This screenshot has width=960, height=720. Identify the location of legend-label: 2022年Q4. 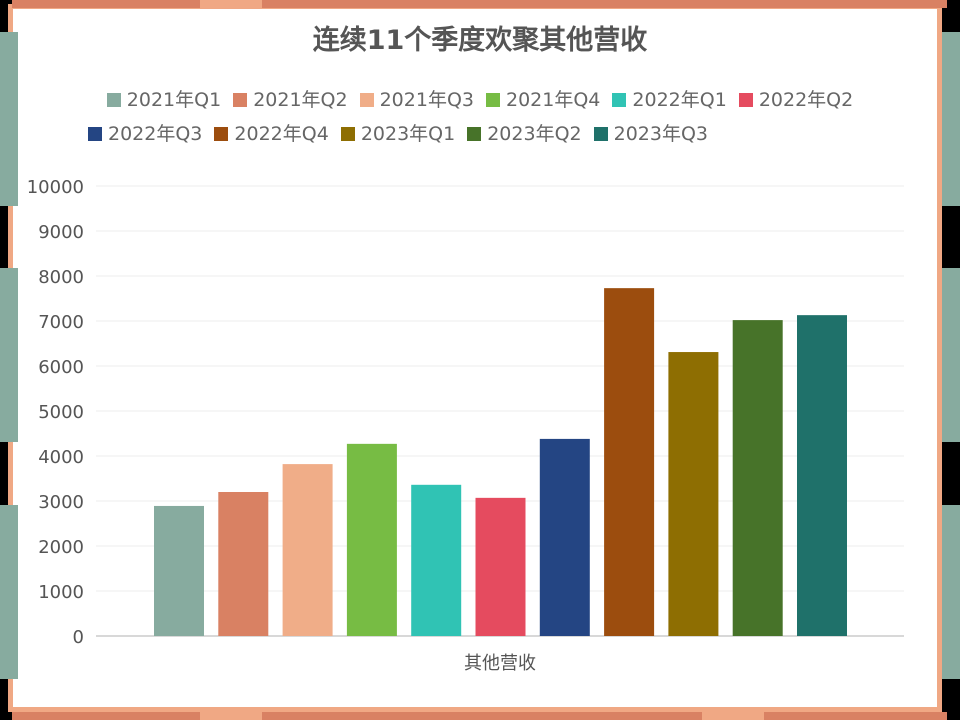
(281, 134).